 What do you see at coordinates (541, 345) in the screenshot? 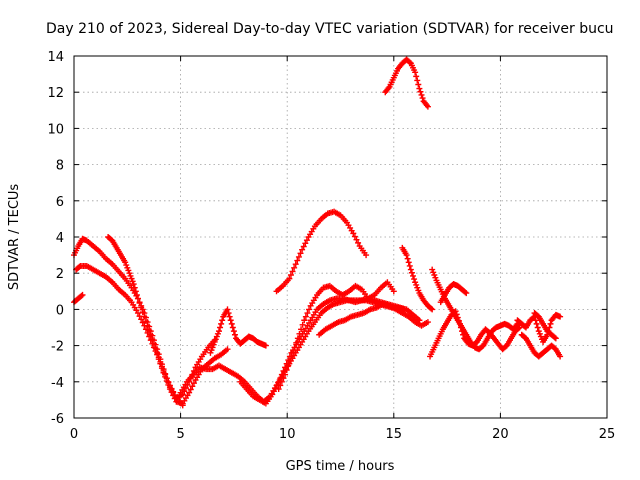
I see `series-sat-q` at bounding box center [541, 345].